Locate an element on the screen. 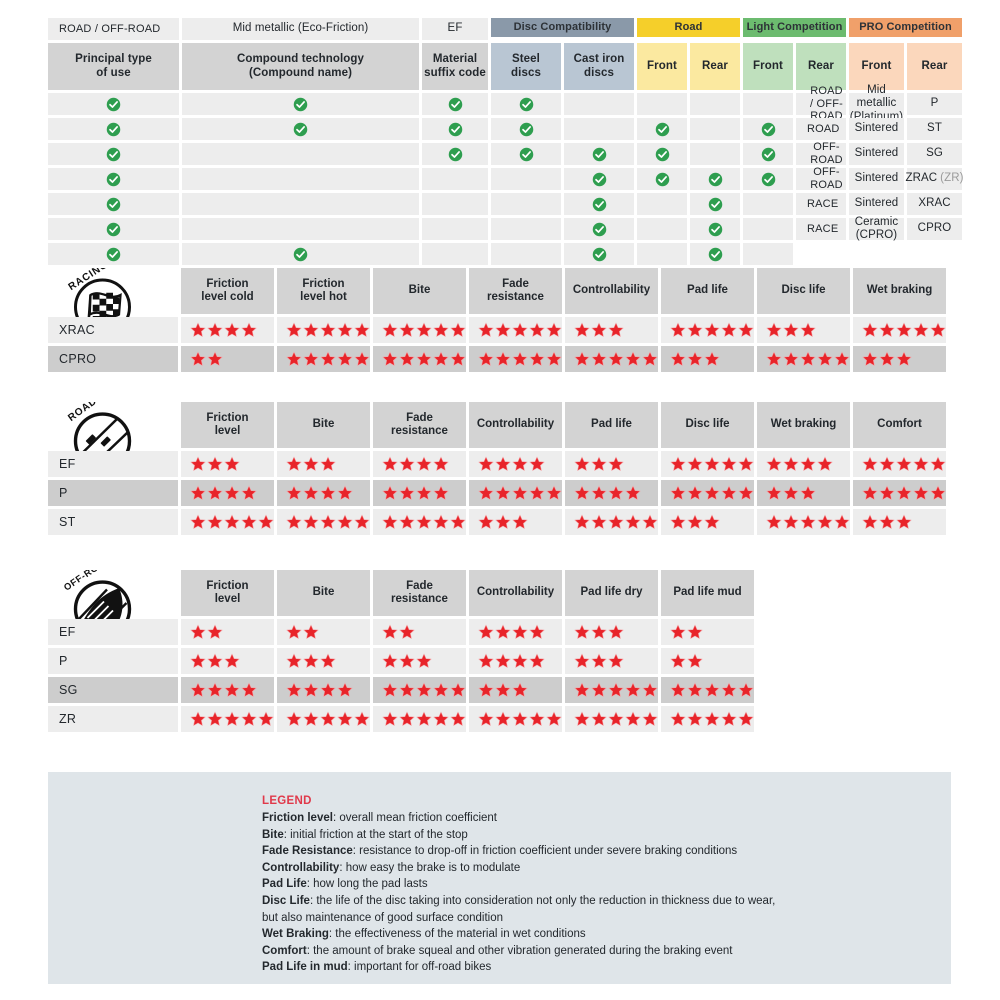  column-header-comfort: Comfort is located at coordinates (899, 425).